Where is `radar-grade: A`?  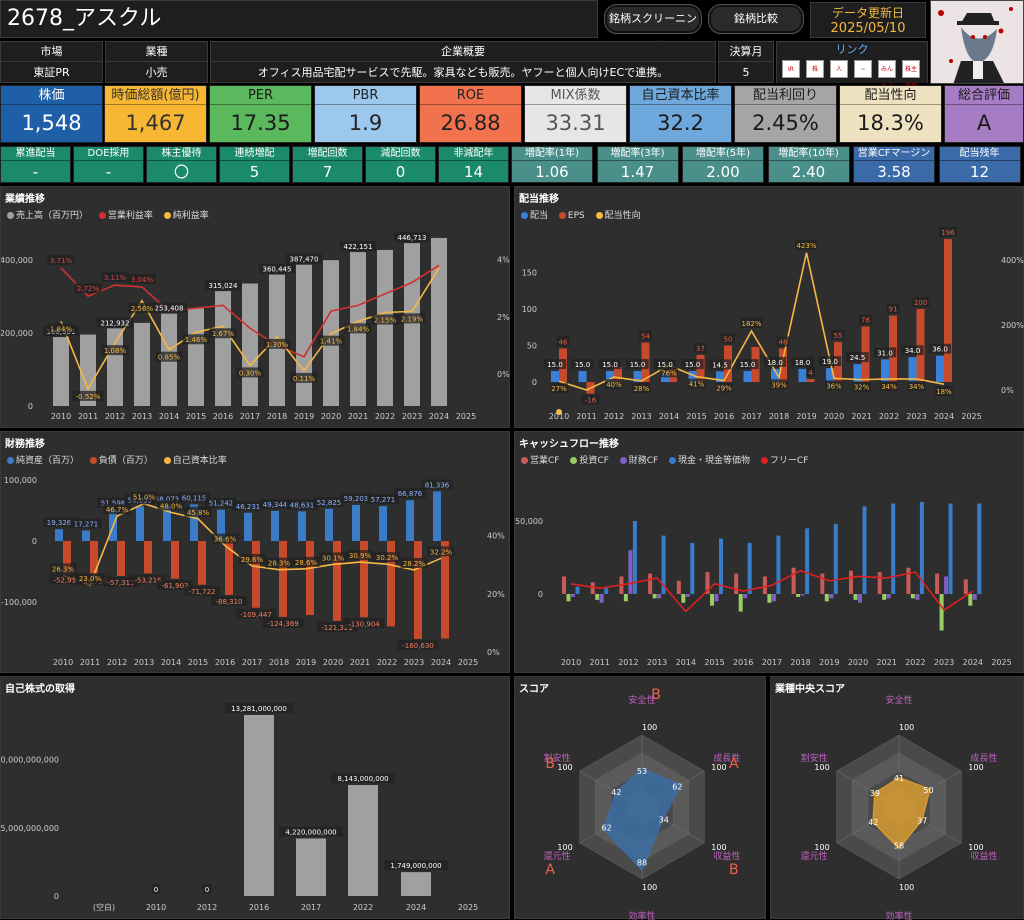 radar-grade: A is located at coordinates (734, 764).